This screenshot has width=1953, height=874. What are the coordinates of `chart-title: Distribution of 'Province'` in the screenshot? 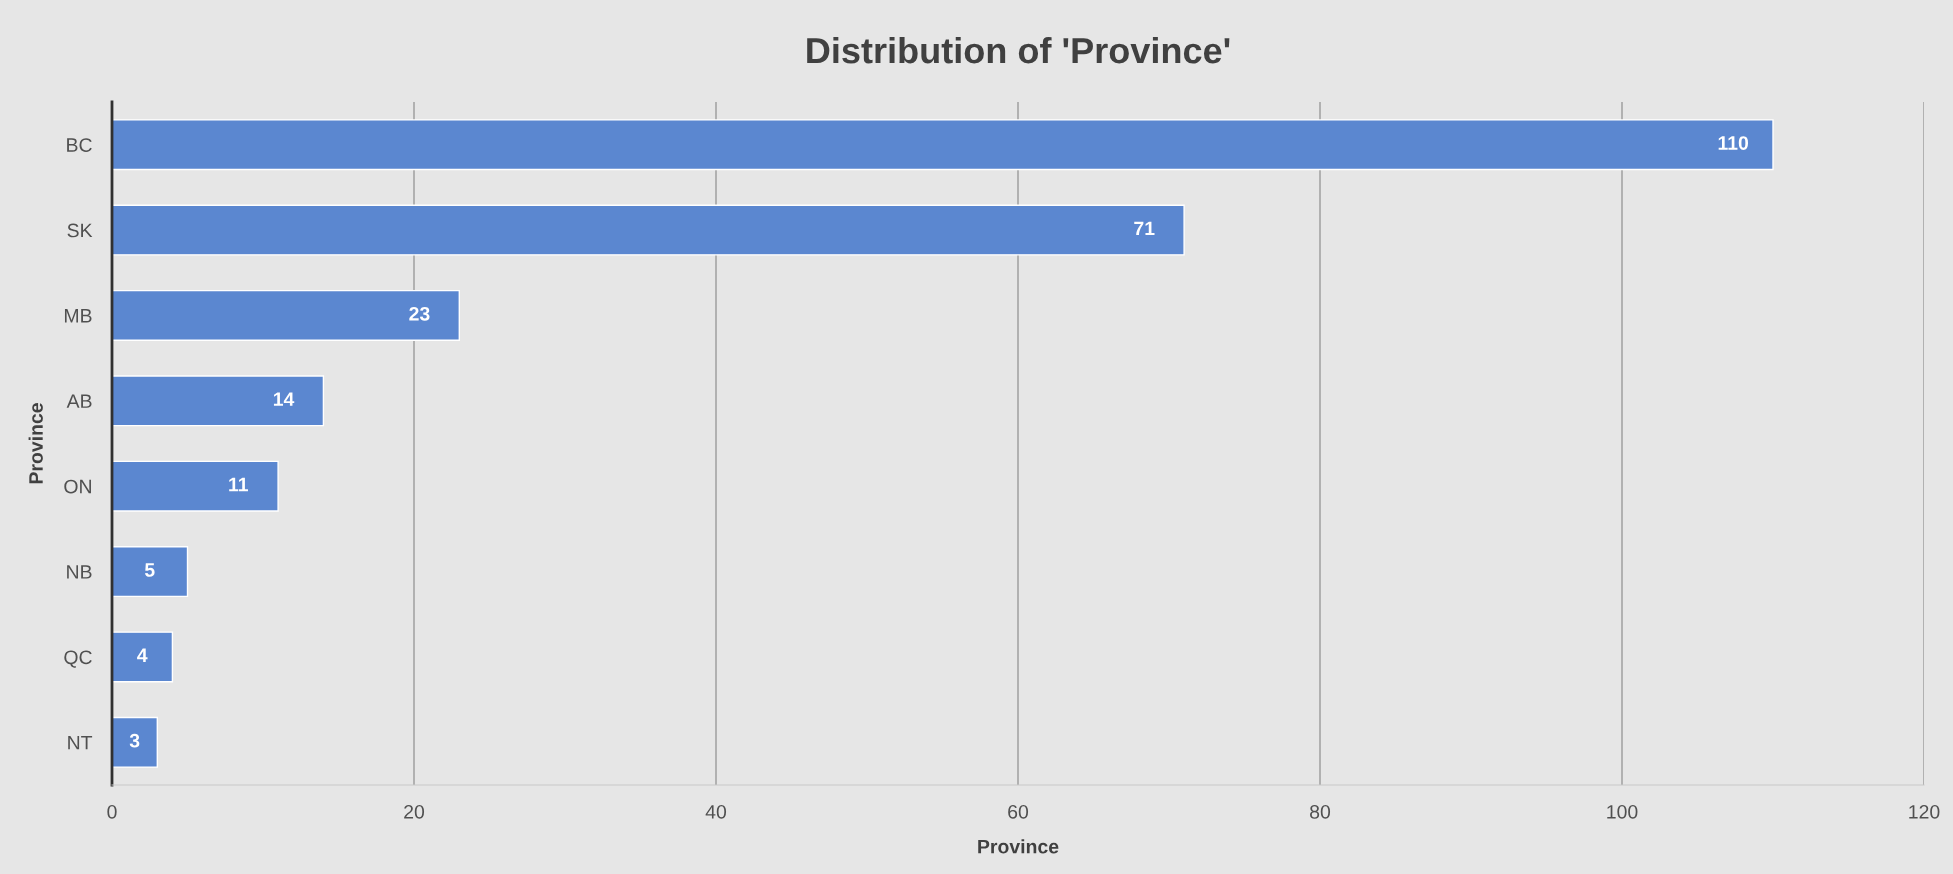 It's located at (1018, 50).